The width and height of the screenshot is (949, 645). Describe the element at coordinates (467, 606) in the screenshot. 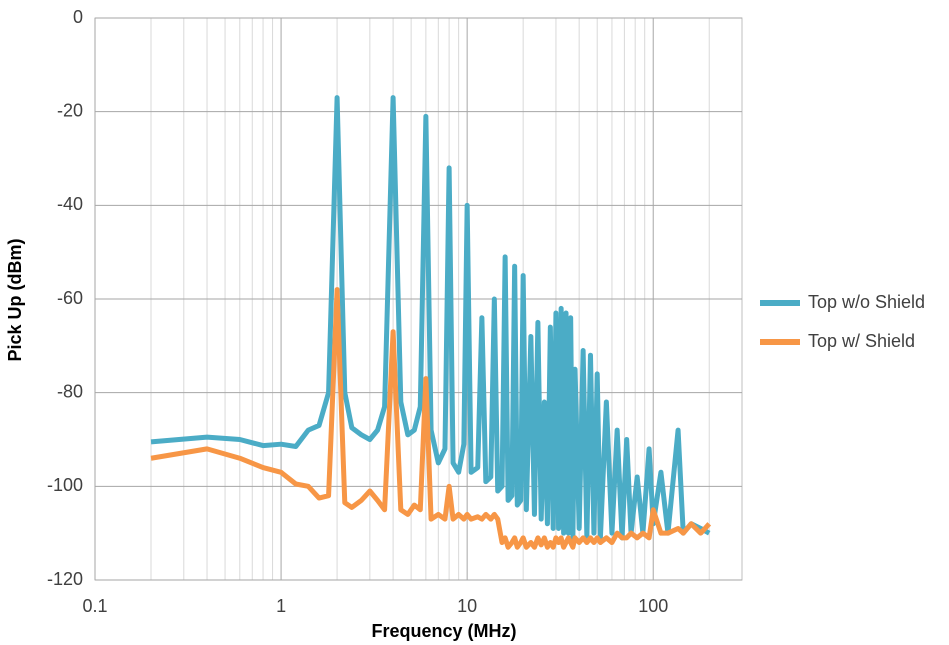

I see `x-tick-label: 10` at that location.